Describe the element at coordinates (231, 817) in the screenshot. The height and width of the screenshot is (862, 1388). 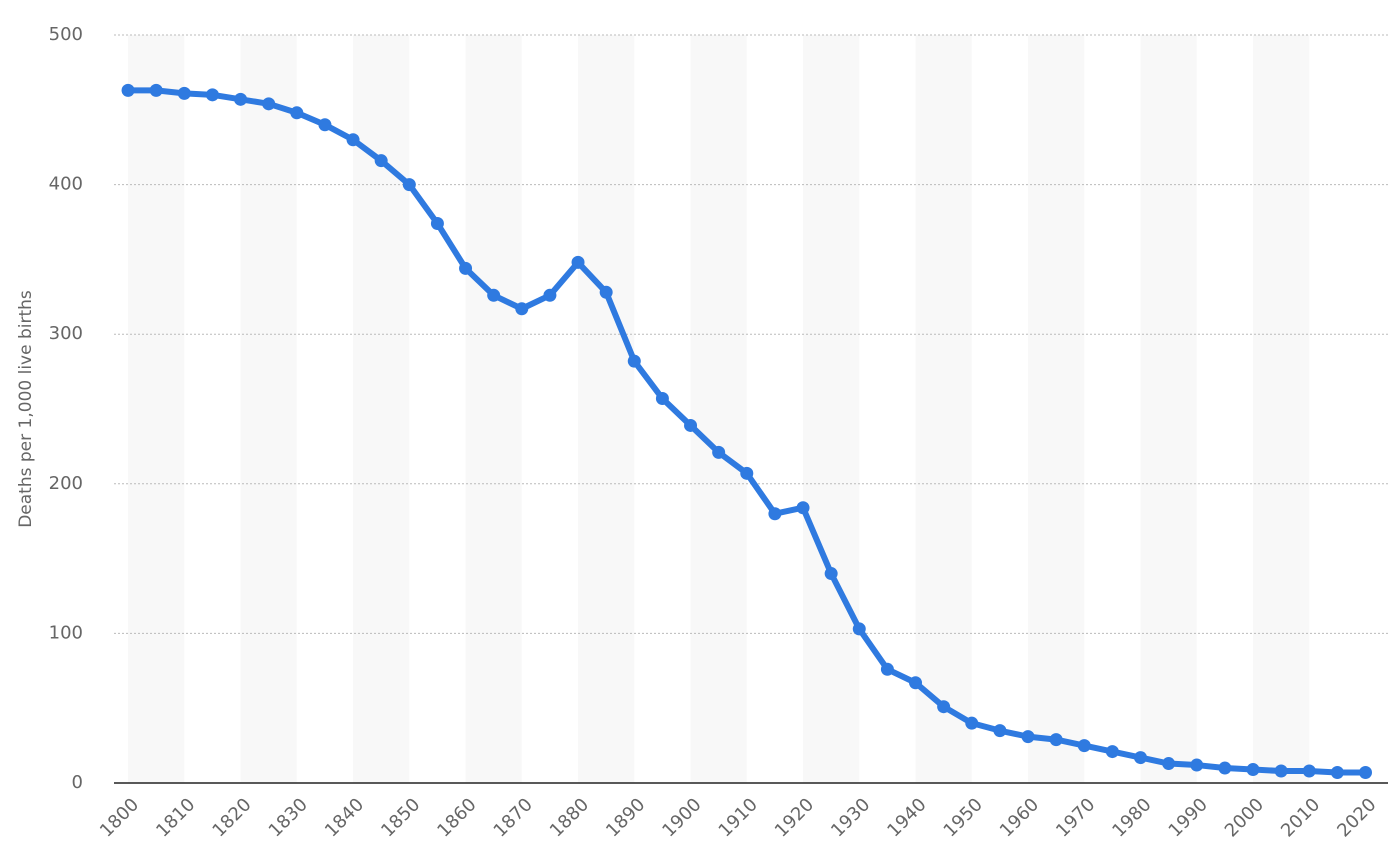
I see `x-tick-label: 1820` at that location.